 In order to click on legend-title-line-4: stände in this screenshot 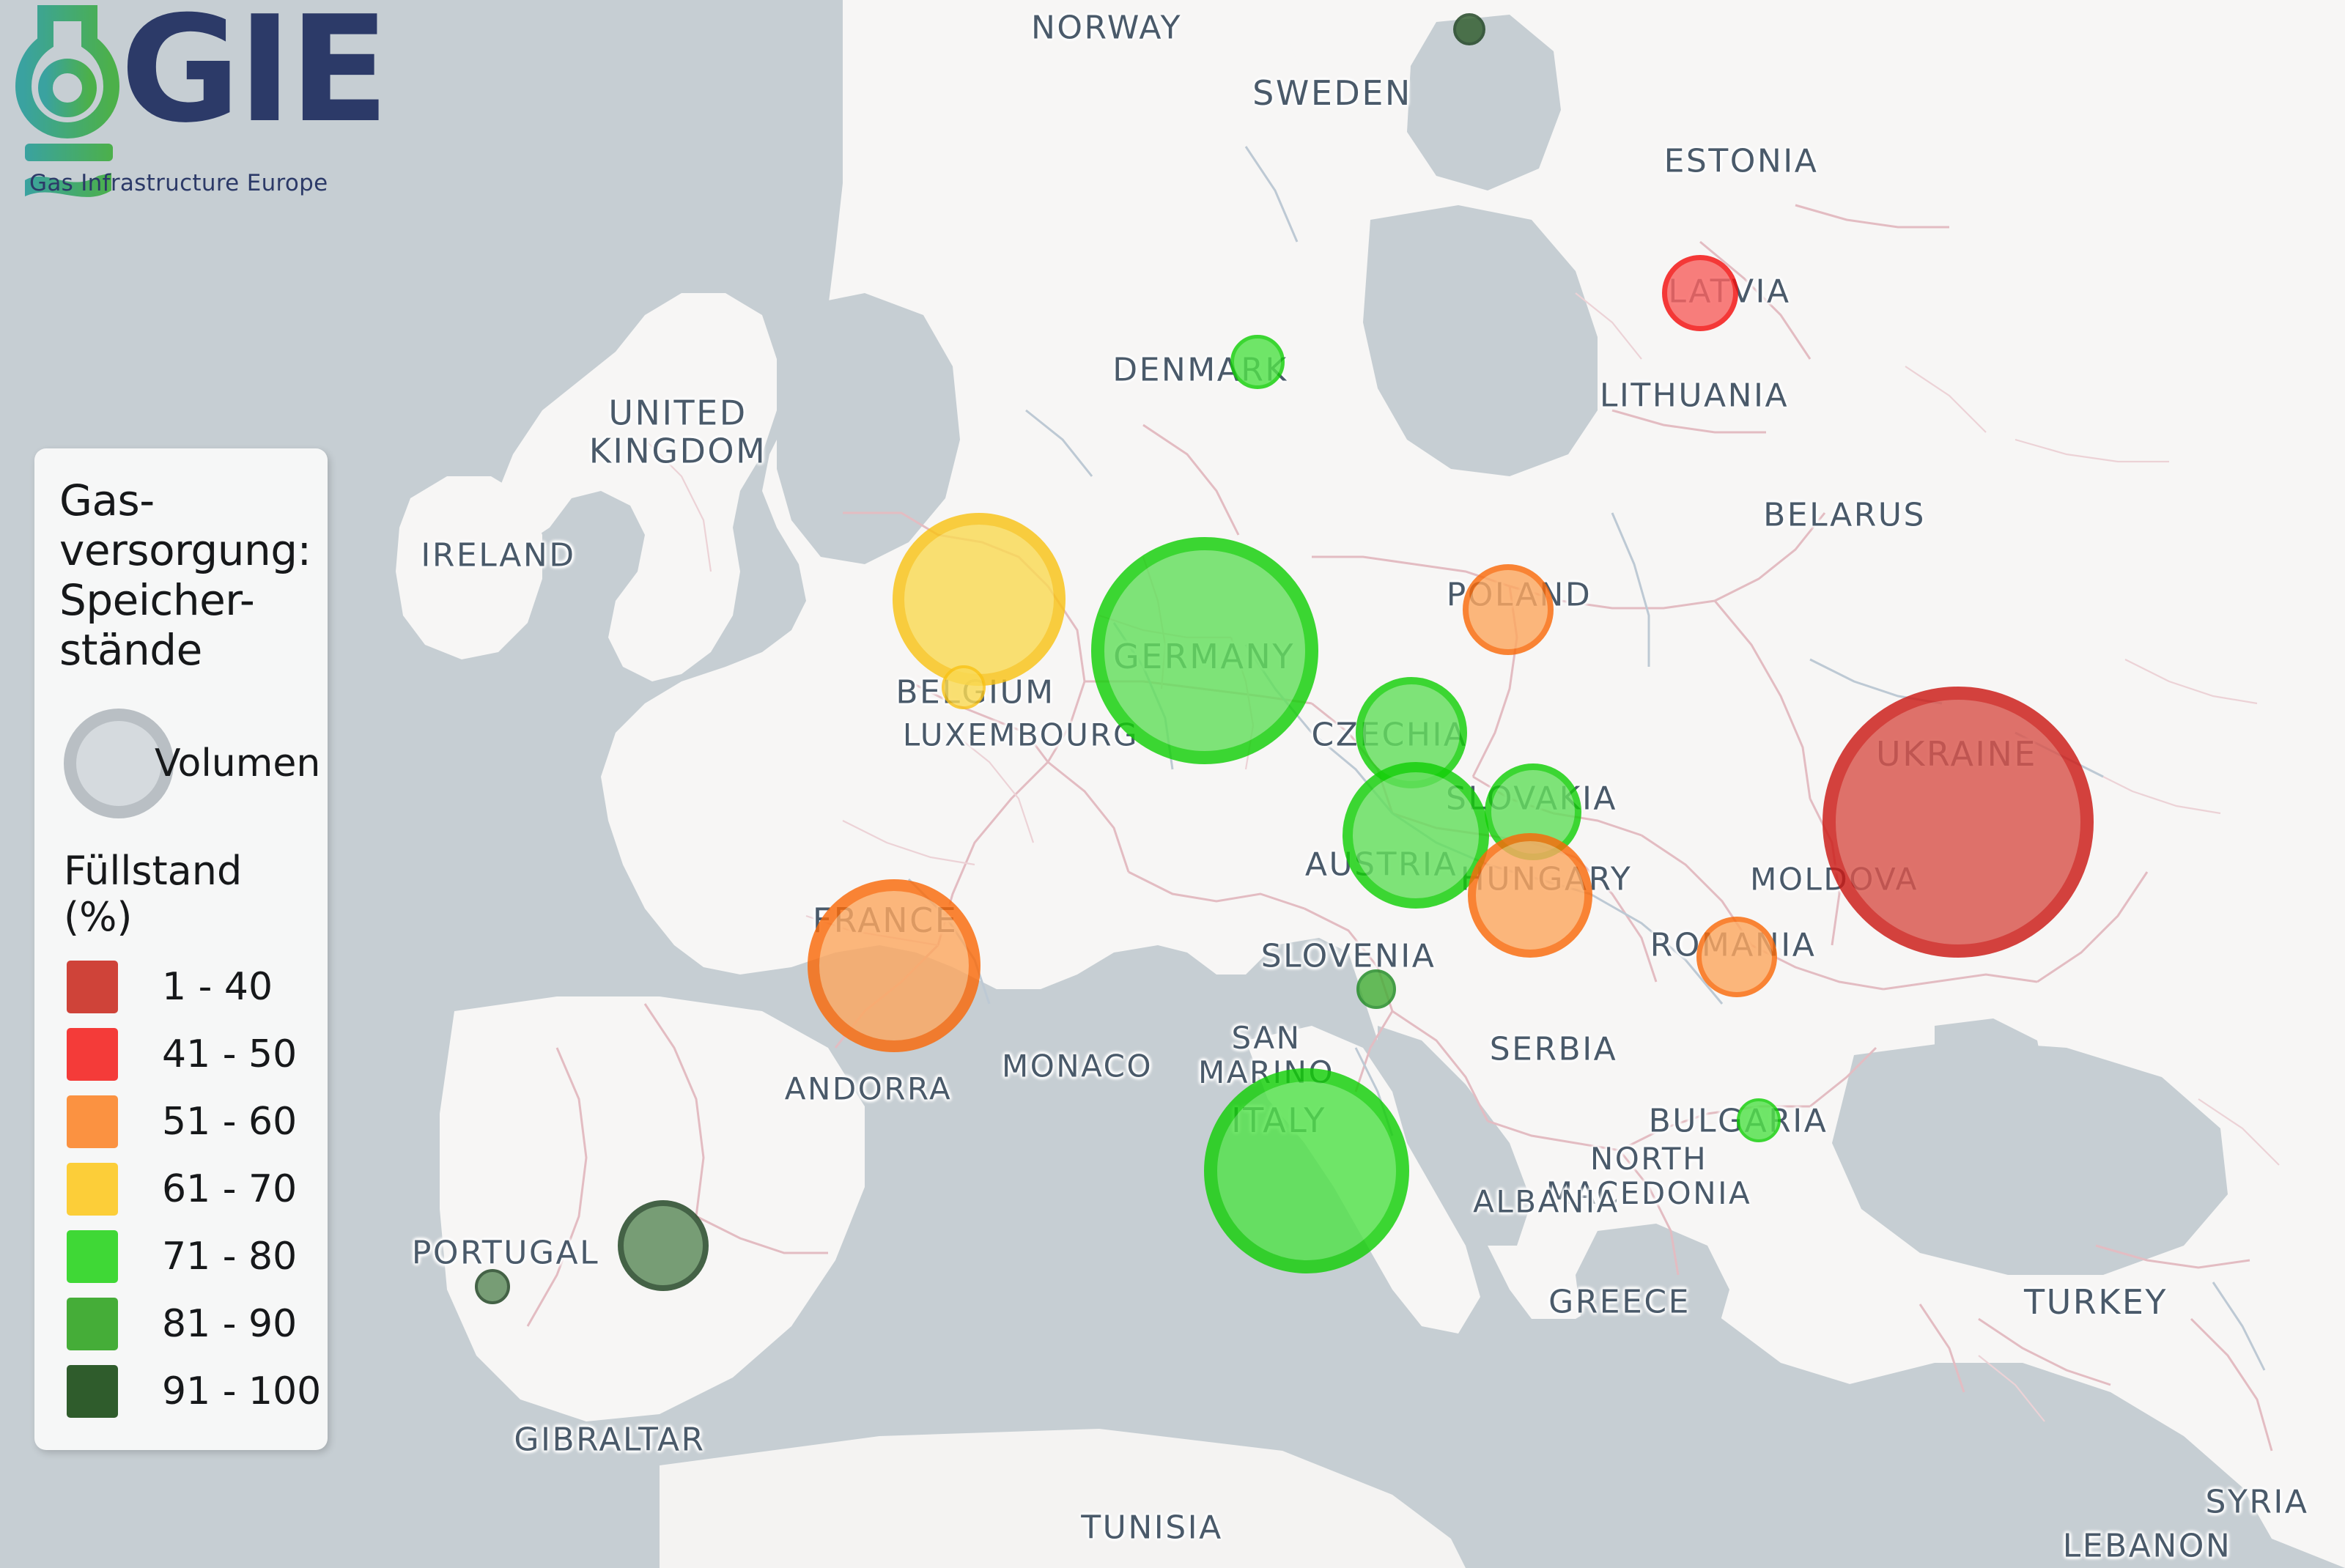, I will do `click(130, 650)`.